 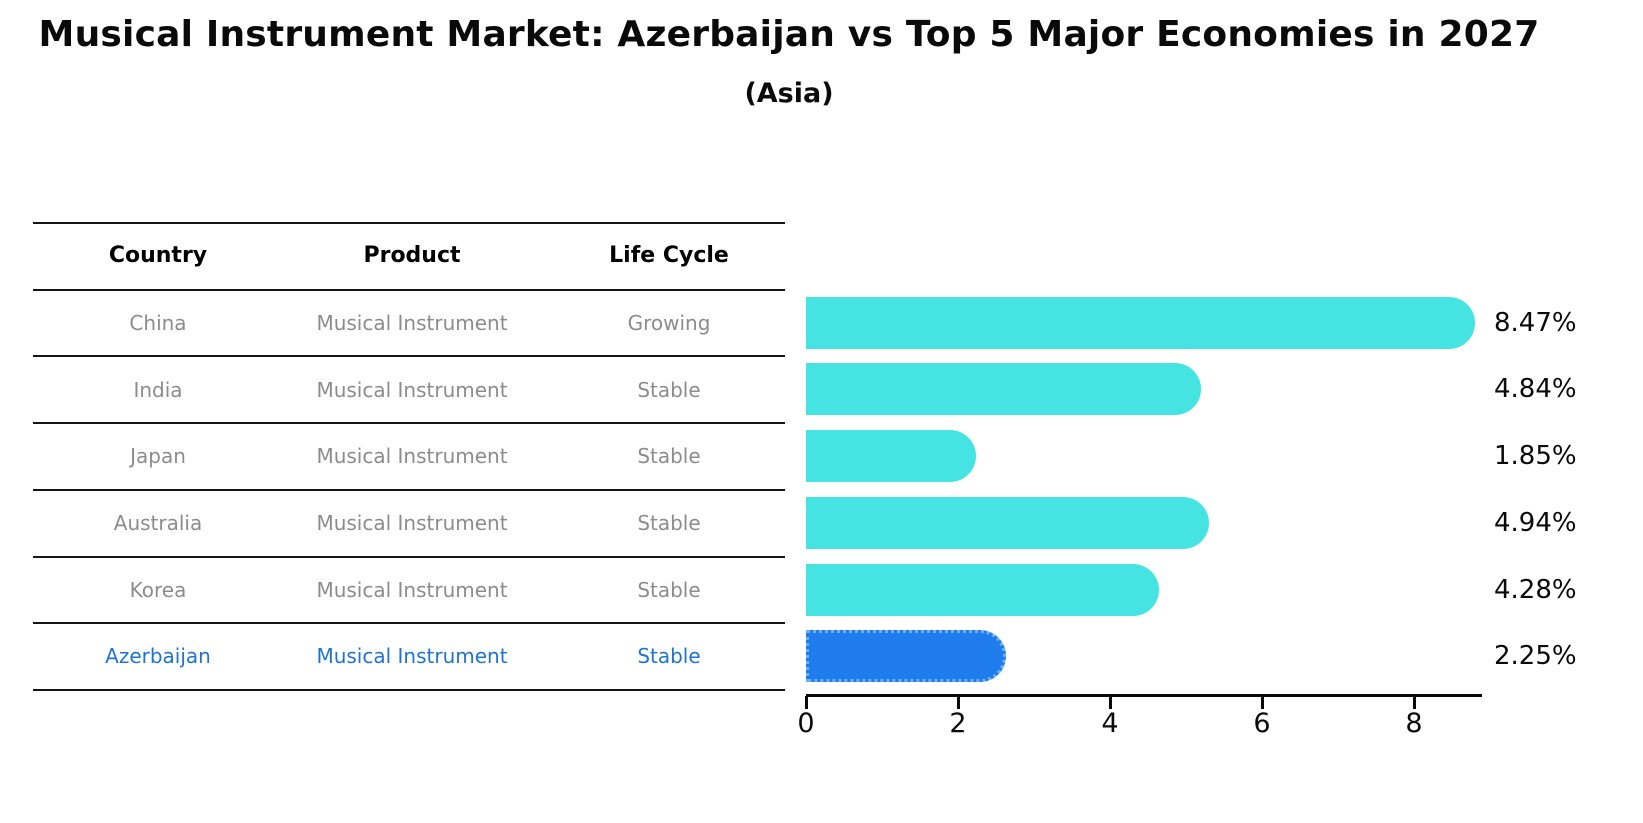 I want to click on table-row-japan: Japan Musical Instrument Stable, so click(x=409, y=456).